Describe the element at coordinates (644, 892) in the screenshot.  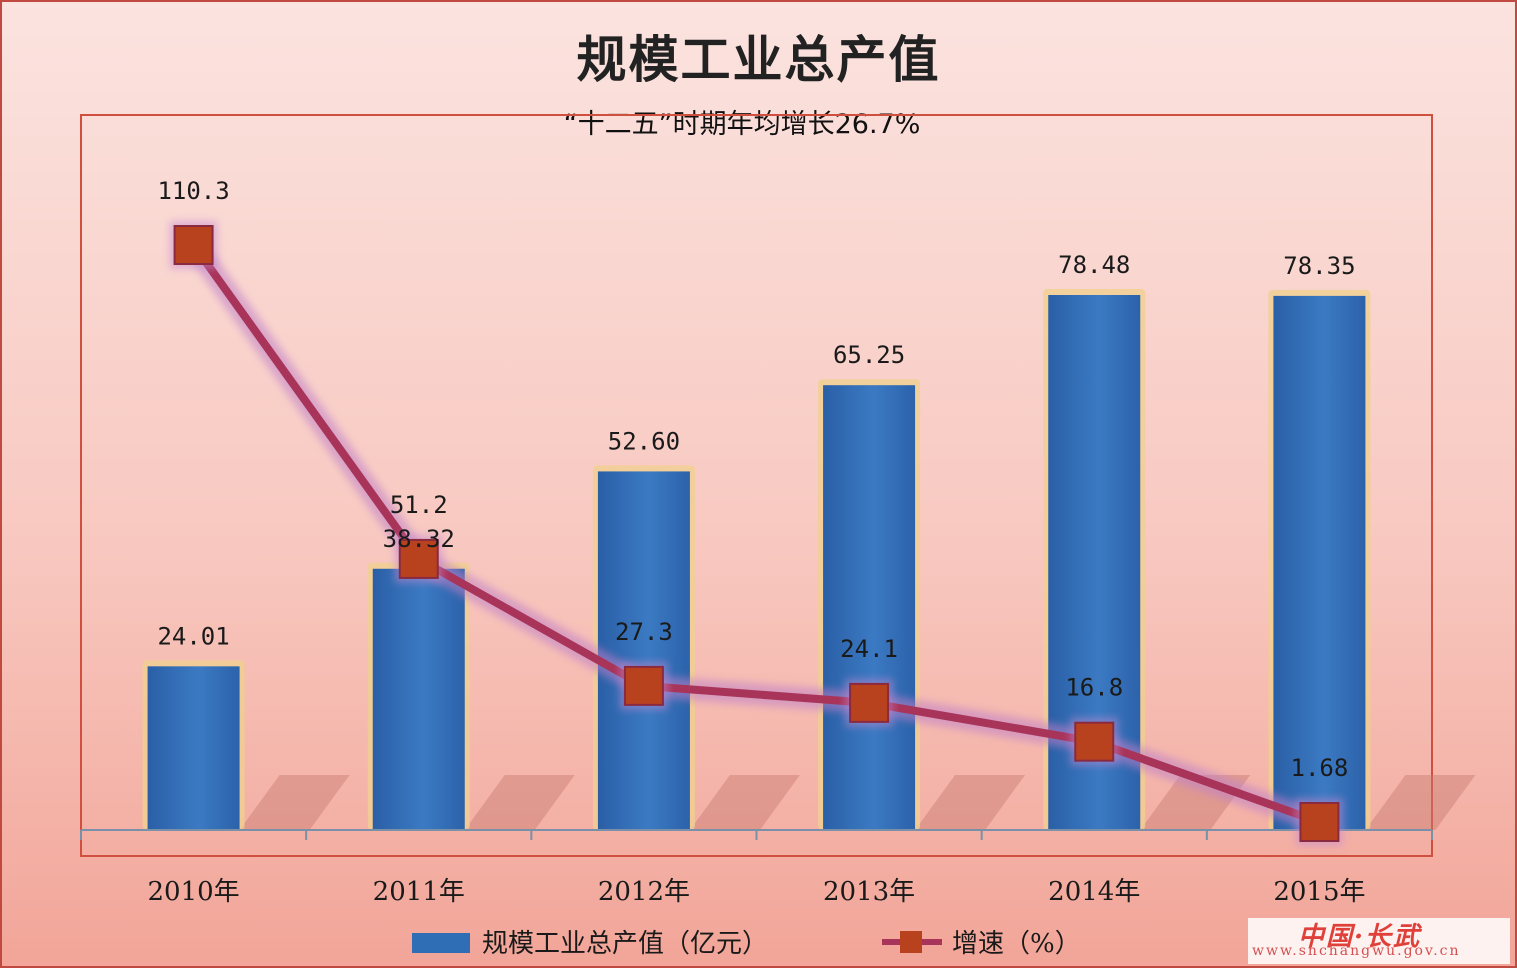
I see `x-tick-label: 2012年` at that location.